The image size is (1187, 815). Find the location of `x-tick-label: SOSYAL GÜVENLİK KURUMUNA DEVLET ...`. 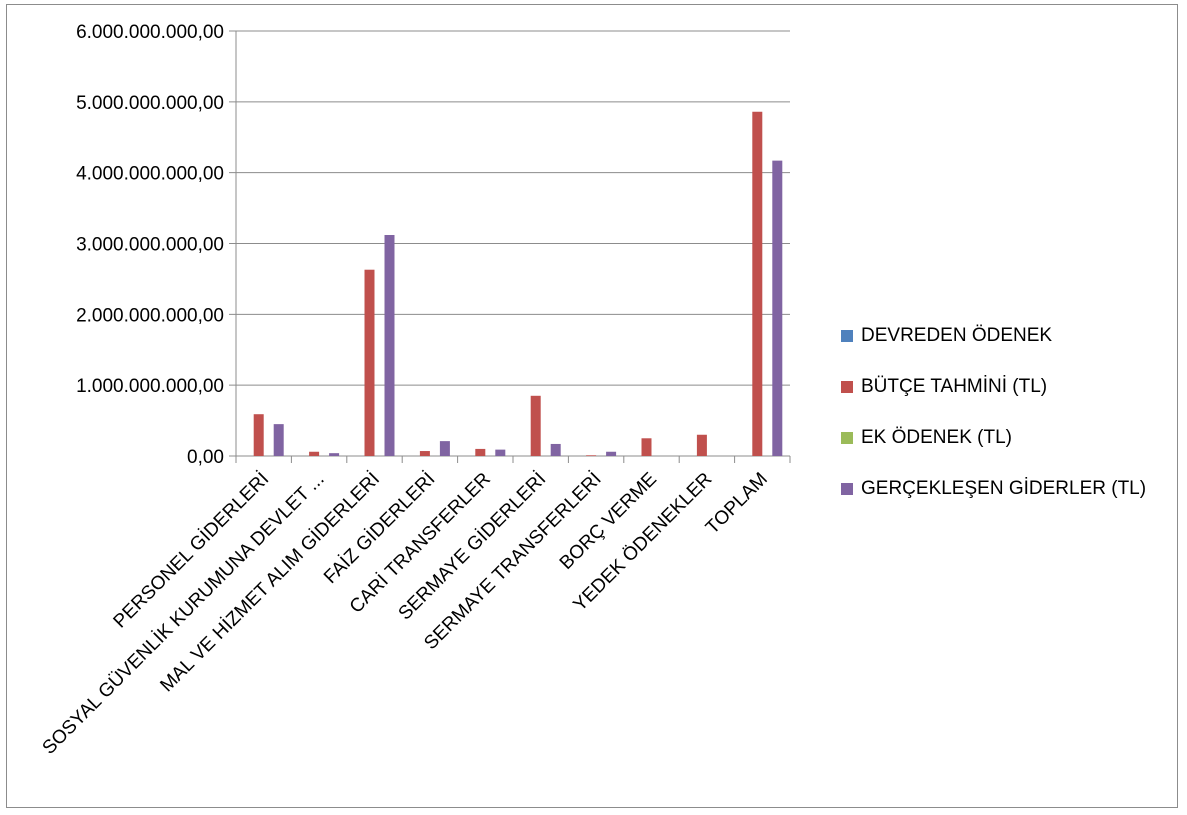

x-tick-label: SOSYAL GÜVENLİK KURUMUNA DEVLET ... is located at coordinates (184, 614).